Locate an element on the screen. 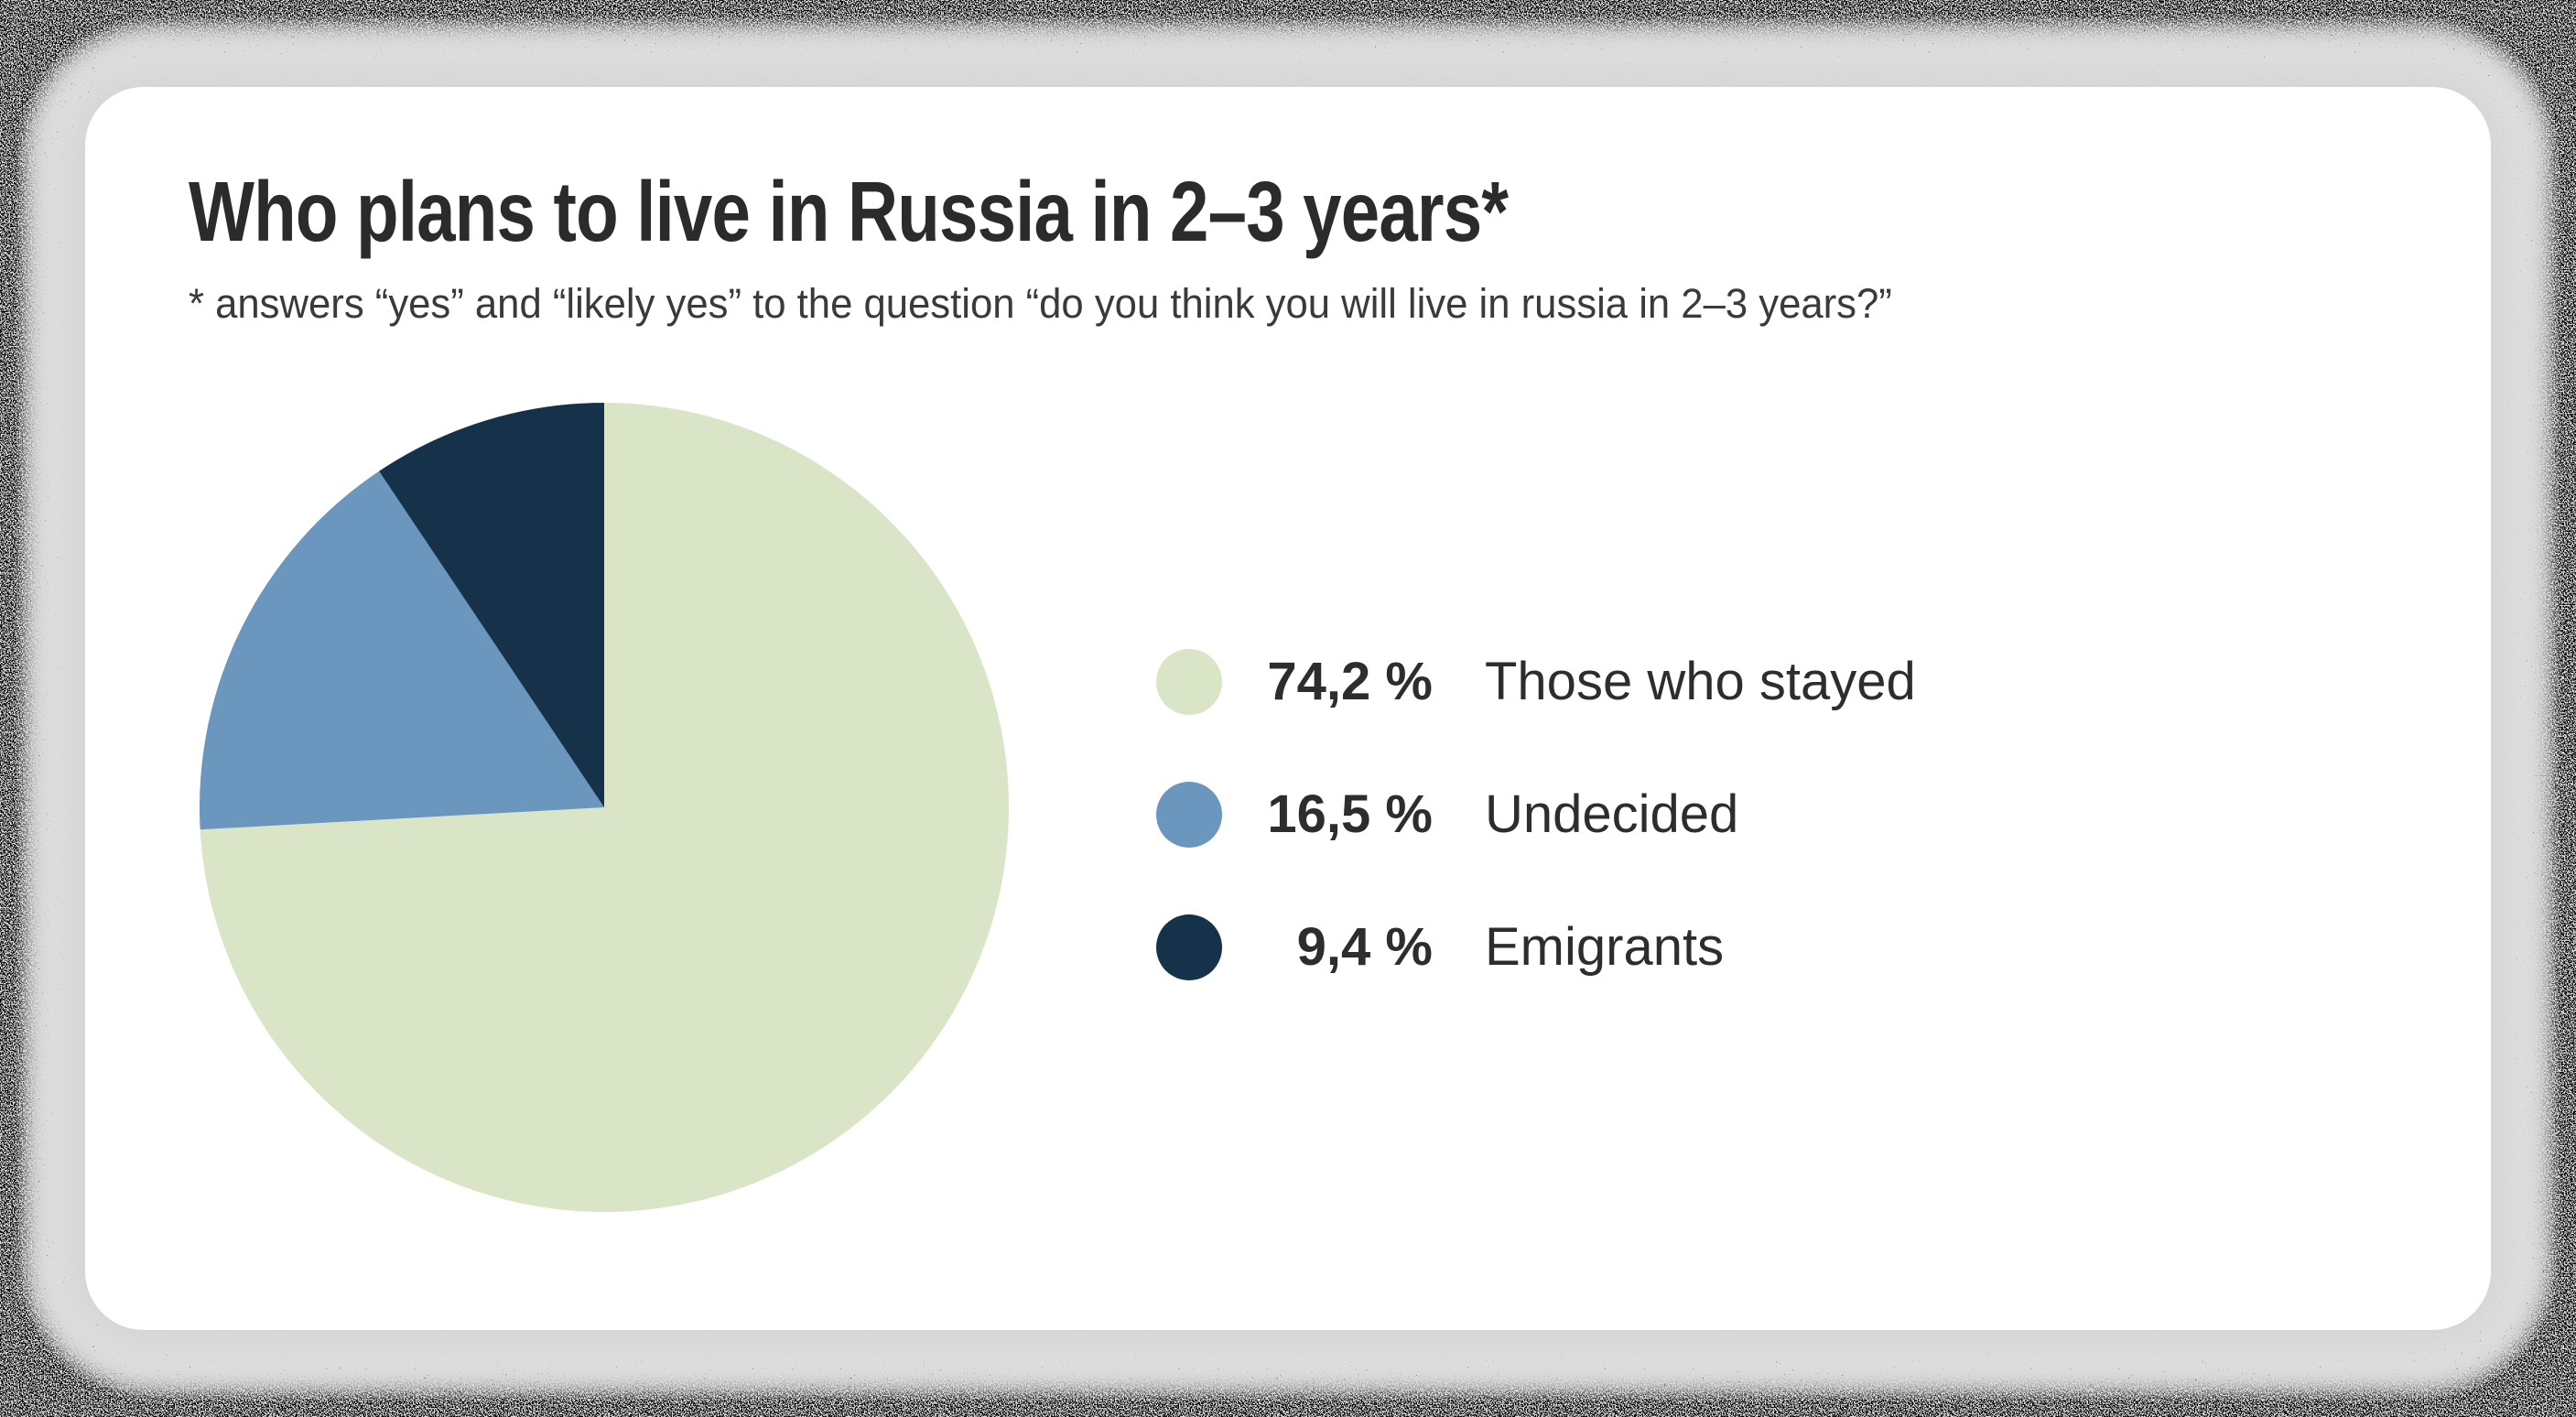 This screenshot has width=2576, height=1417. legend-item-emigrants: 9,4 % Emigrants is located at coordinates (1536, 947).